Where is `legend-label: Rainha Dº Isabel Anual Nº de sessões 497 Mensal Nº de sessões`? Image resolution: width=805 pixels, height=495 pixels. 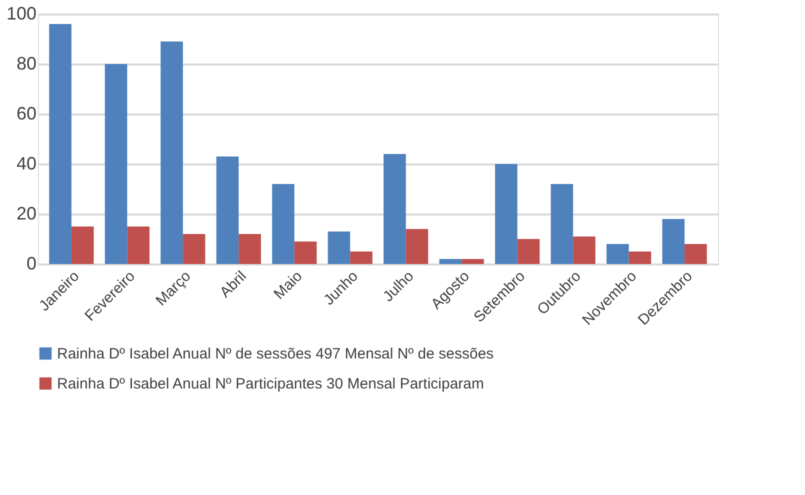
legend-label: Rainha Dº Isabel Anual Nº de sessões 497 Mensal Nº de sessões is located at coordinates (275, 354).